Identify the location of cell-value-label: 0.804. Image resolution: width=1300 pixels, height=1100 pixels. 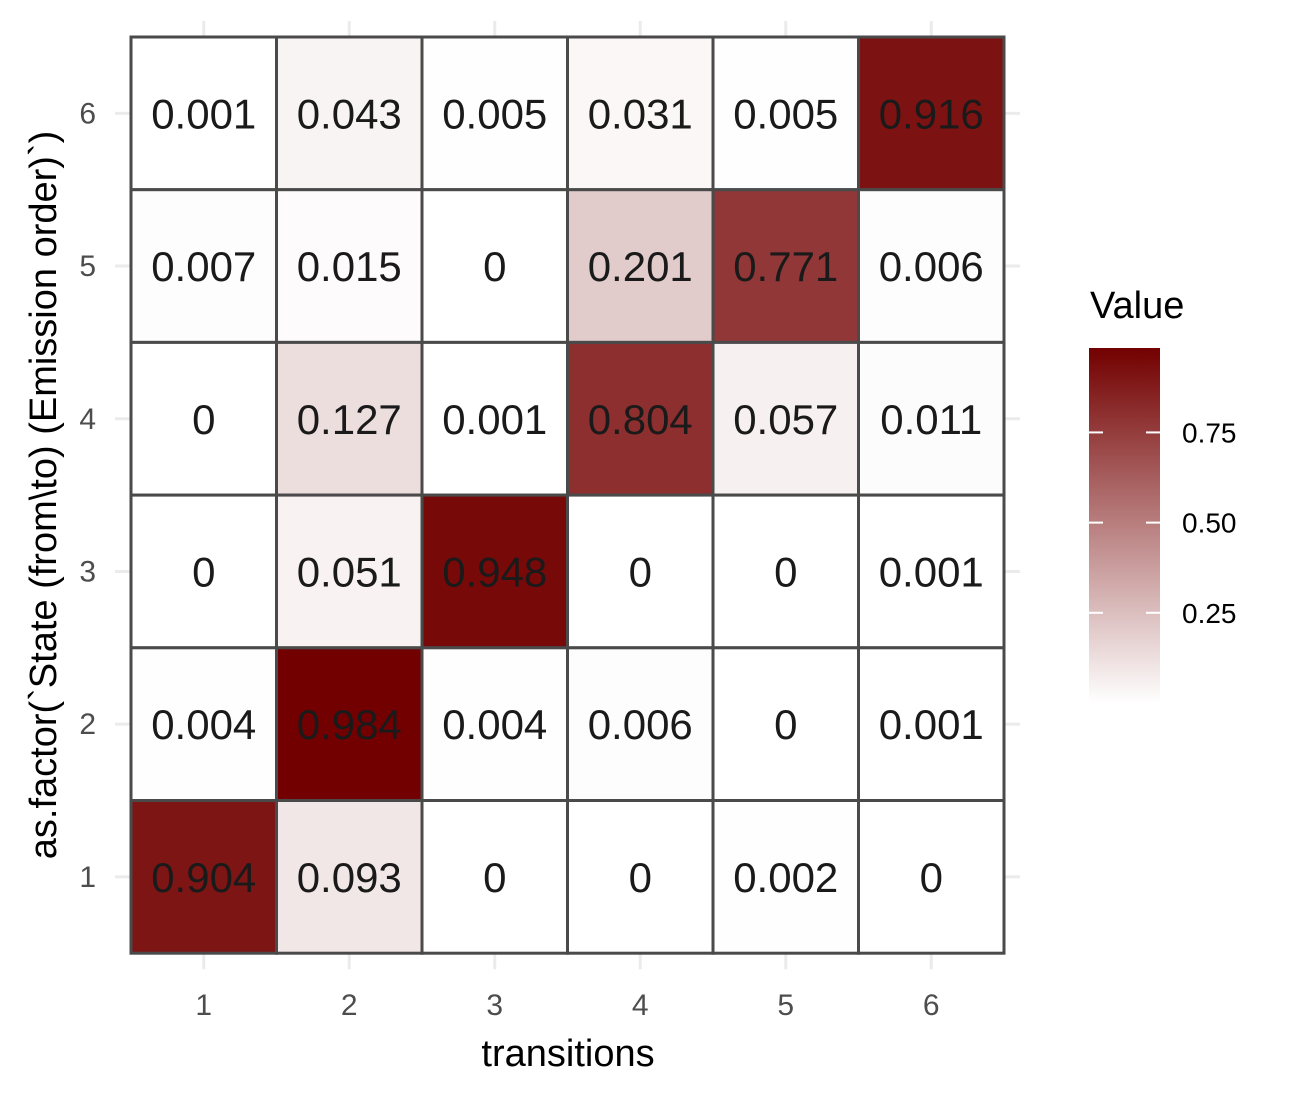
(640, 419).